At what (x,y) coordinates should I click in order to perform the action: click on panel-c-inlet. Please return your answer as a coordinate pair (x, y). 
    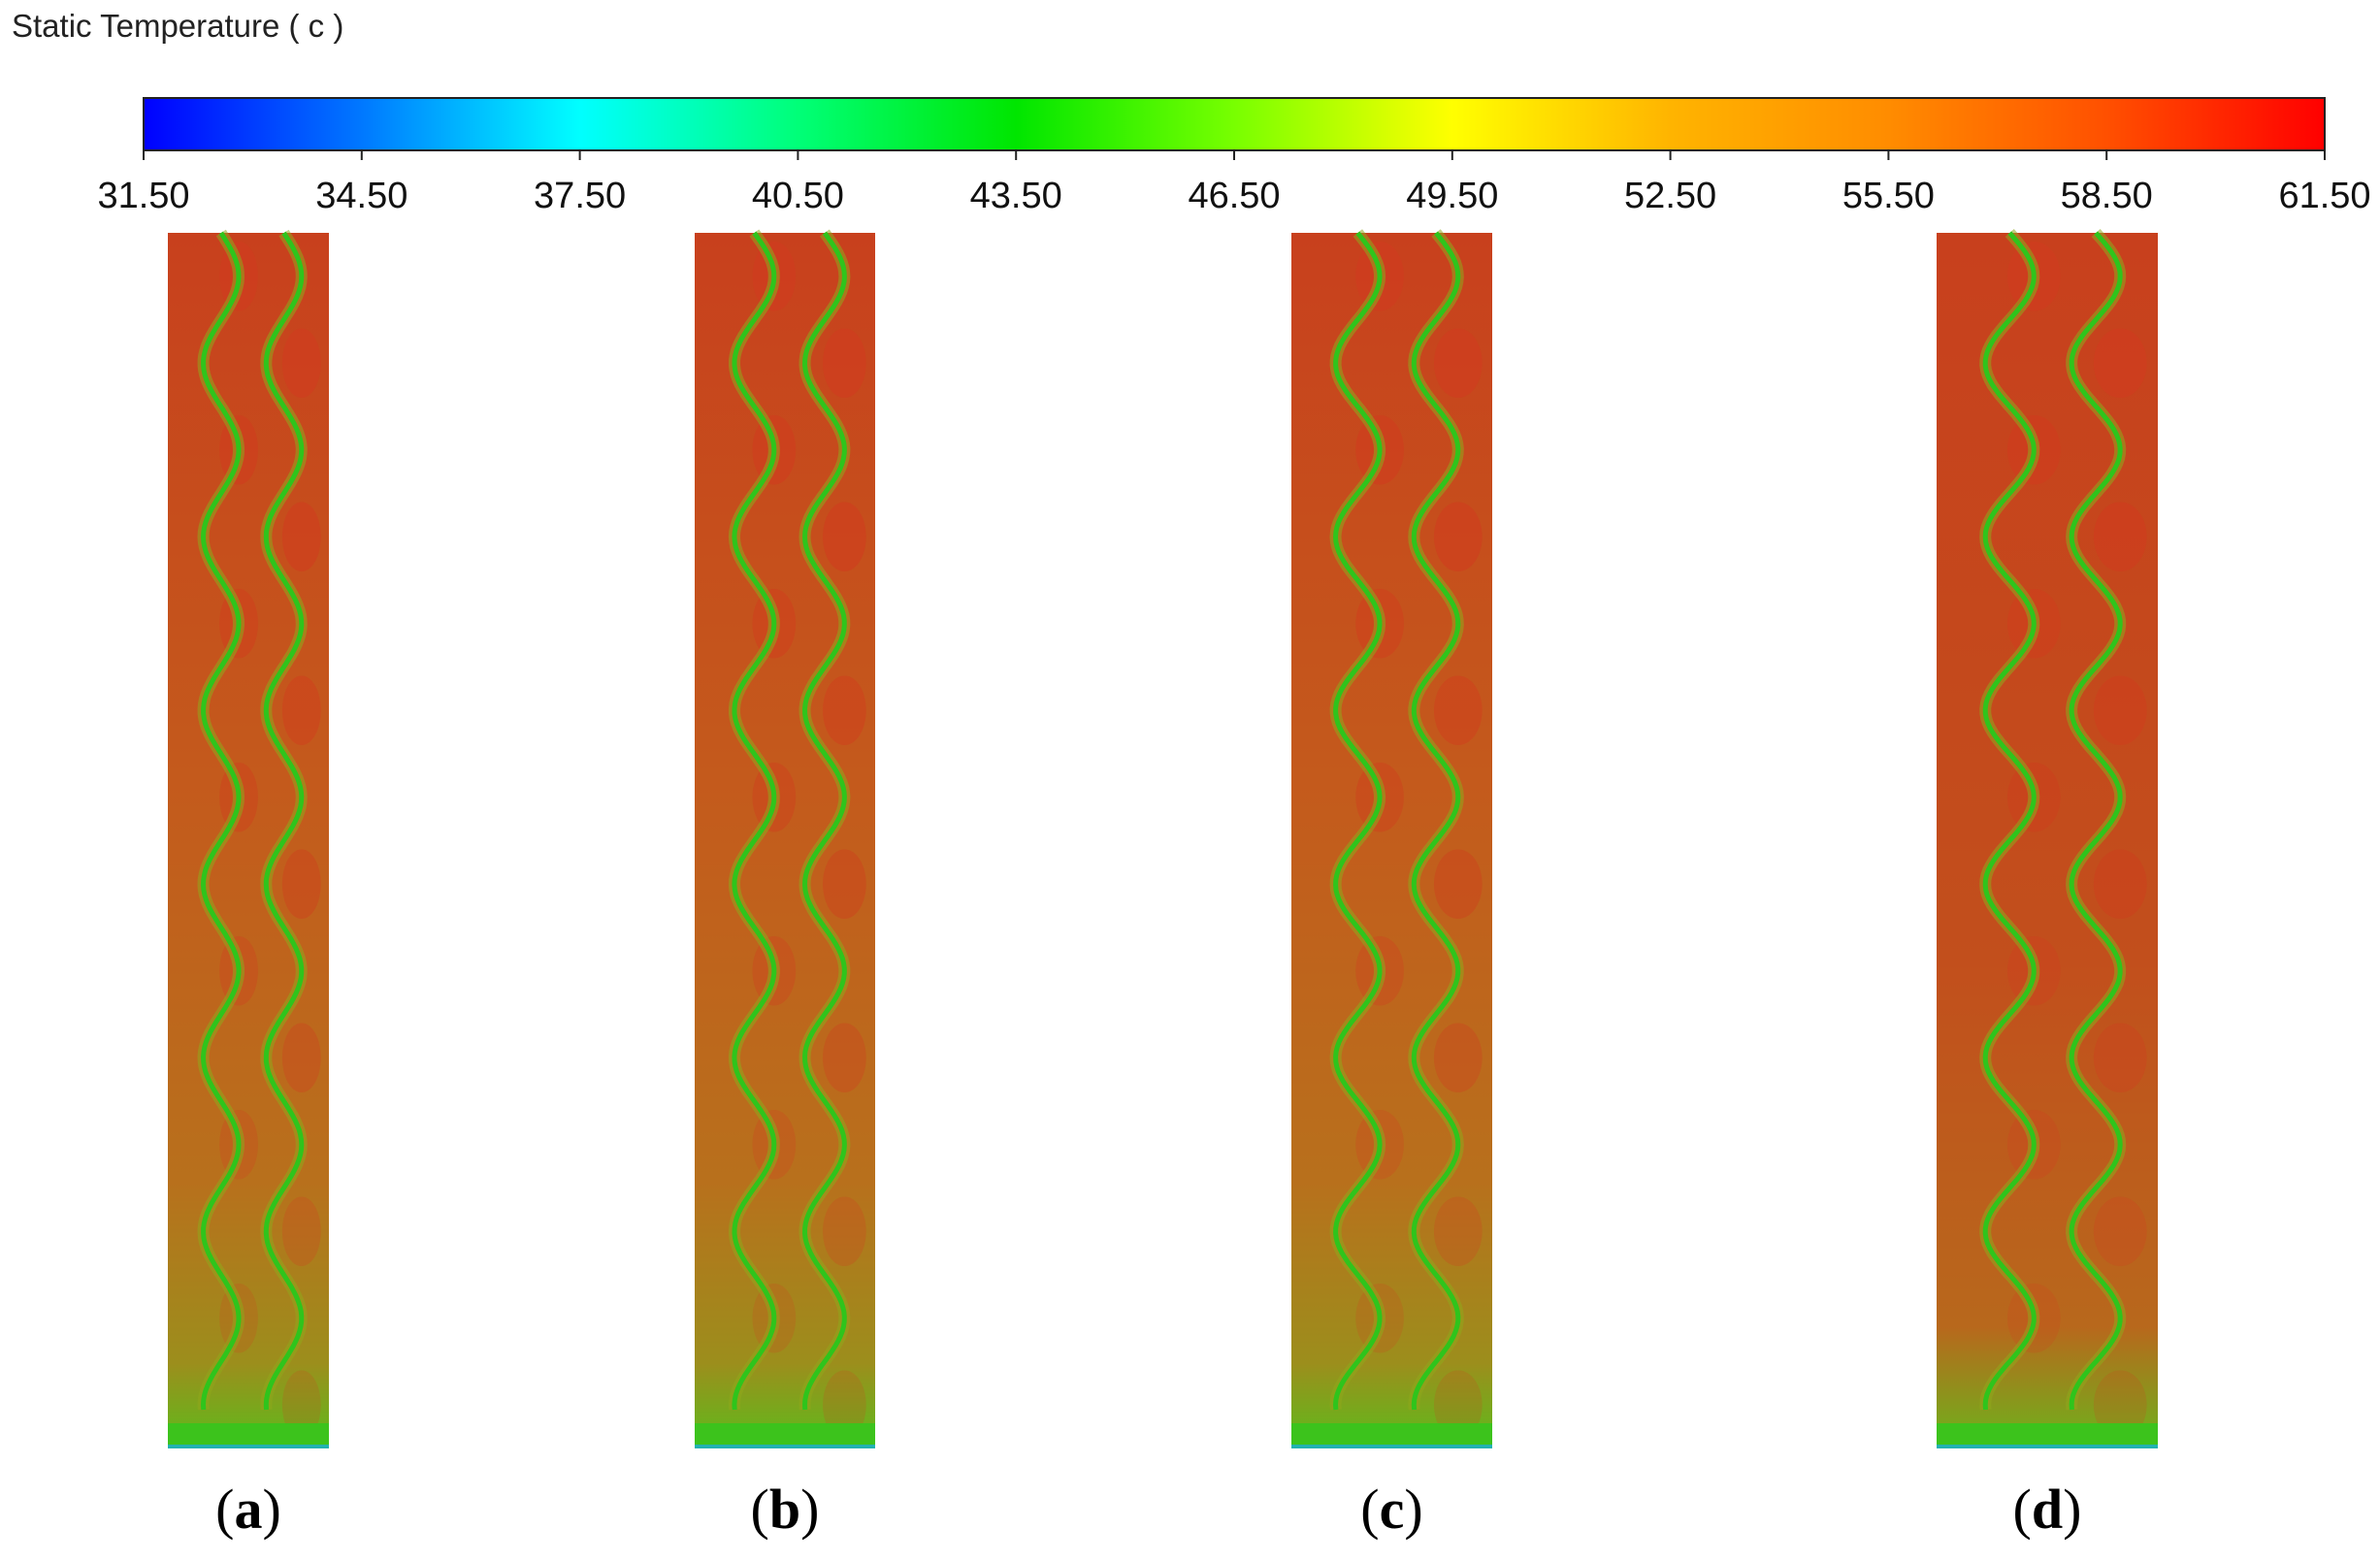
    Looking at the image, I should click on (1391, 1435).